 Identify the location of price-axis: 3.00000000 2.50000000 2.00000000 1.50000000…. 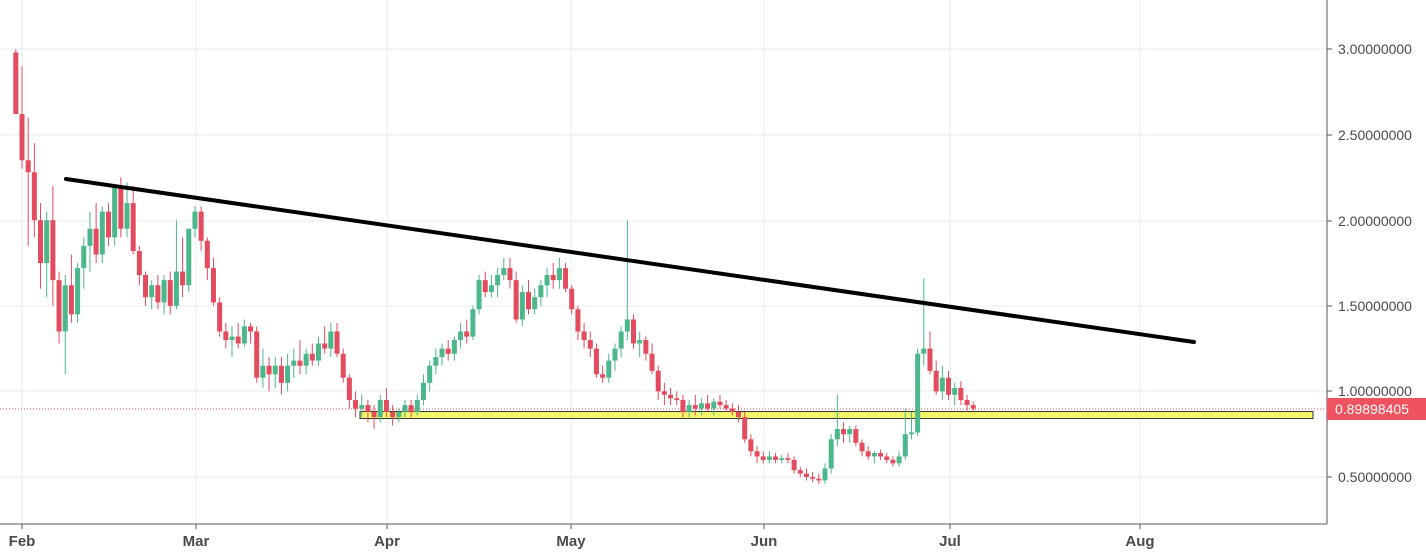
(1376, 262).